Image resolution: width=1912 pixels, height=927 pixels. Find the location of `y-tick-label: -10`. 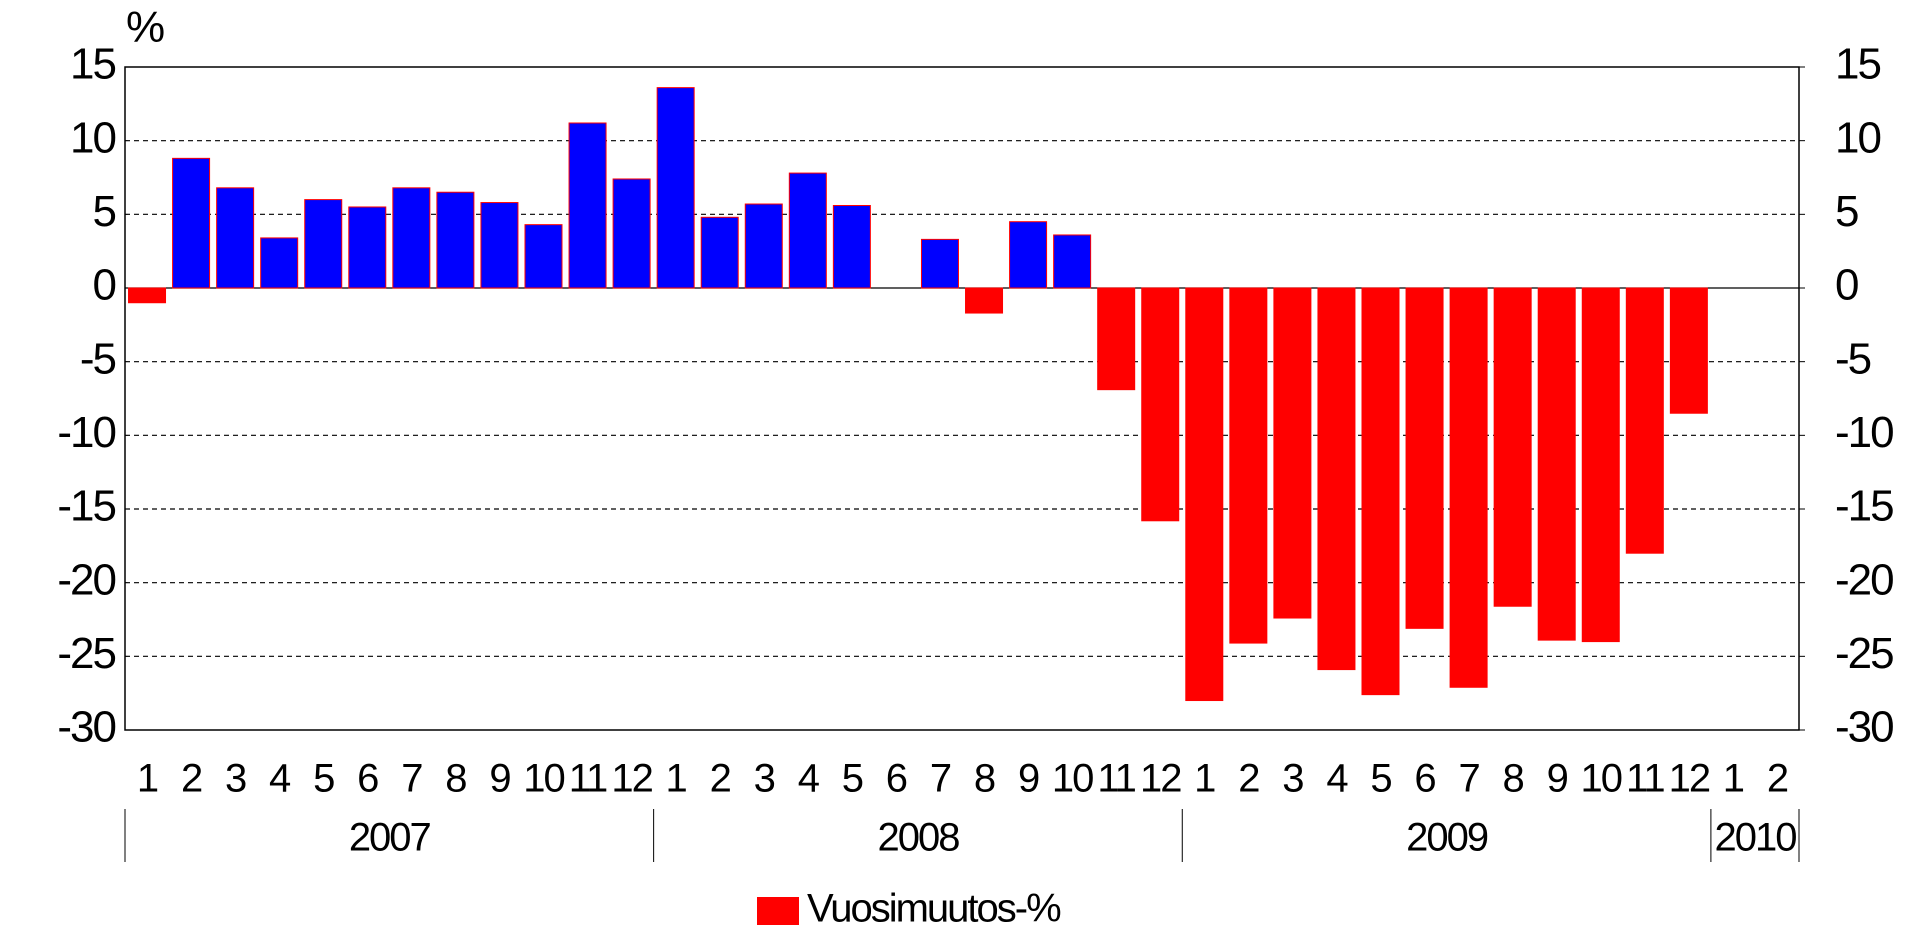

y-tick-label: -10 is located at coordinates (86, 432).